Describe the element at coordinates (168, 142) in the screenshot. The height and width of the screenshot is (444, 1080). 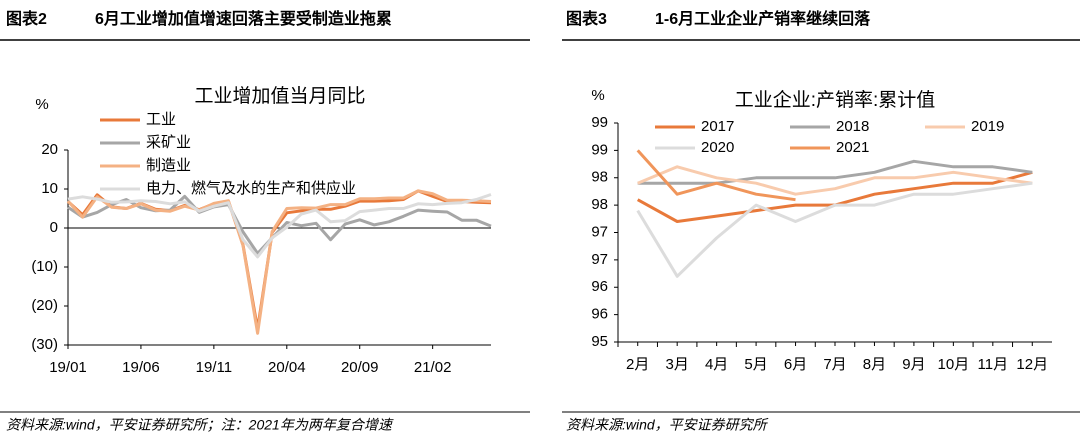
I see `legend-label: 采矿业` at that location.